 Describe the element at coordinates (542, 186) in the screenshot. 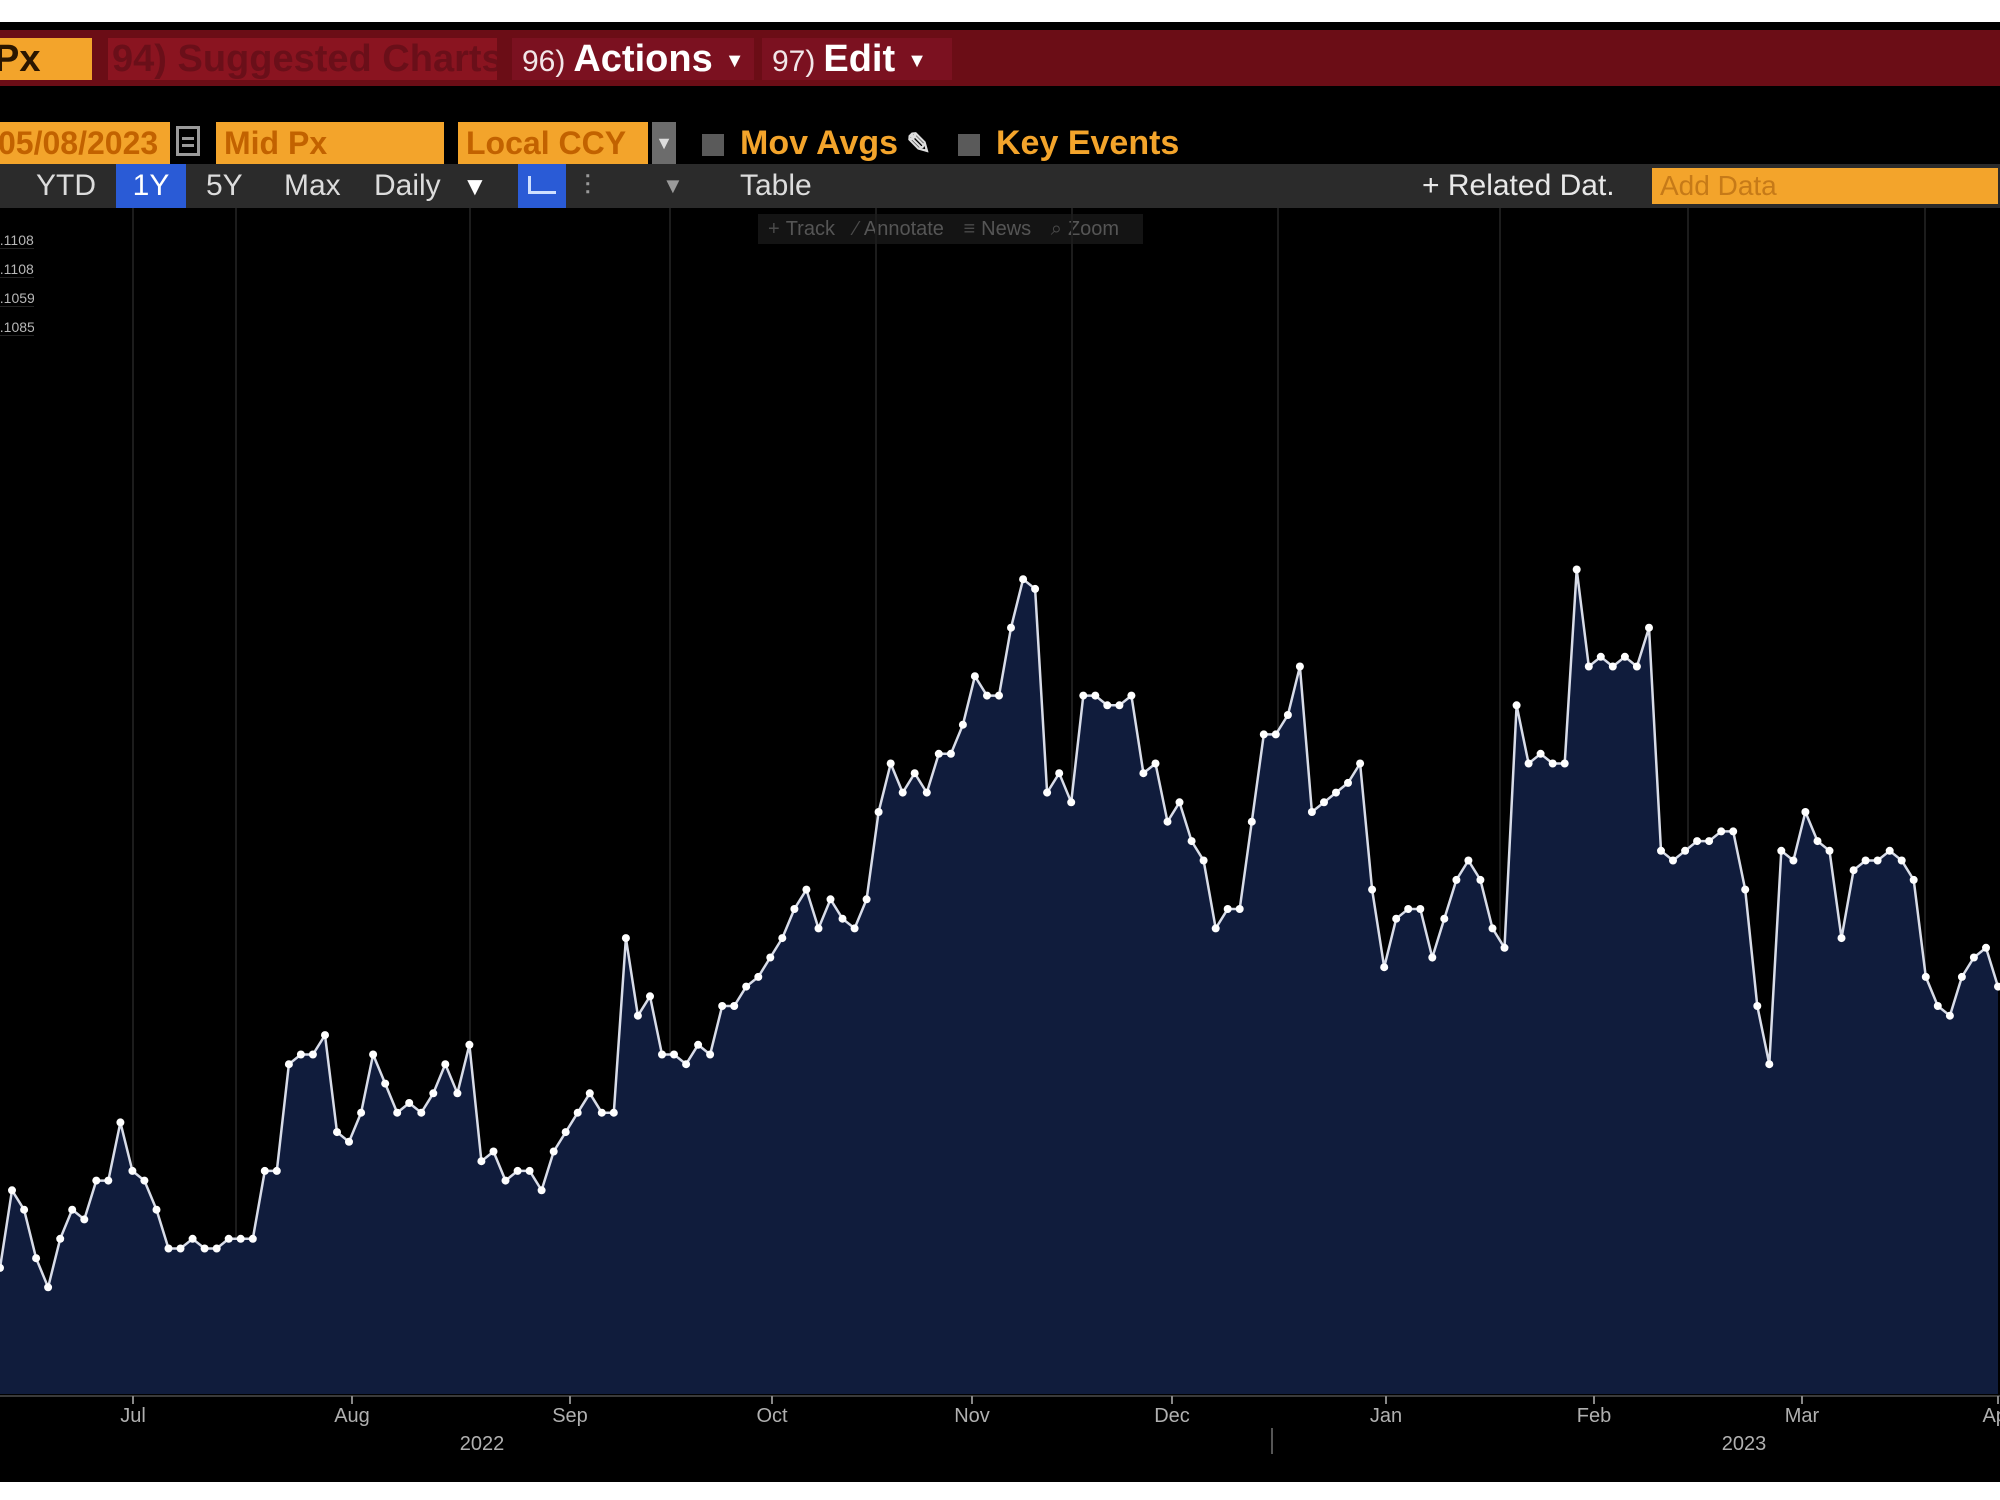

I see `line-chart-icon` at that location.